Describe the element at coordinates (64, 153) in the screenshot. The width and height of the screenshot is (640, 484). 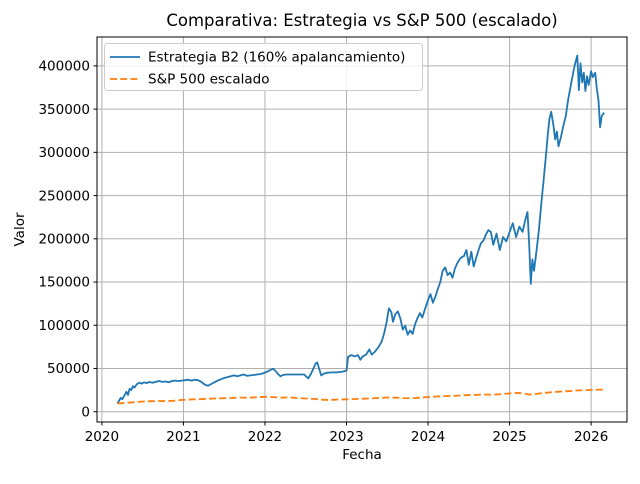
I see `y-tick-label: 300000` at that location.